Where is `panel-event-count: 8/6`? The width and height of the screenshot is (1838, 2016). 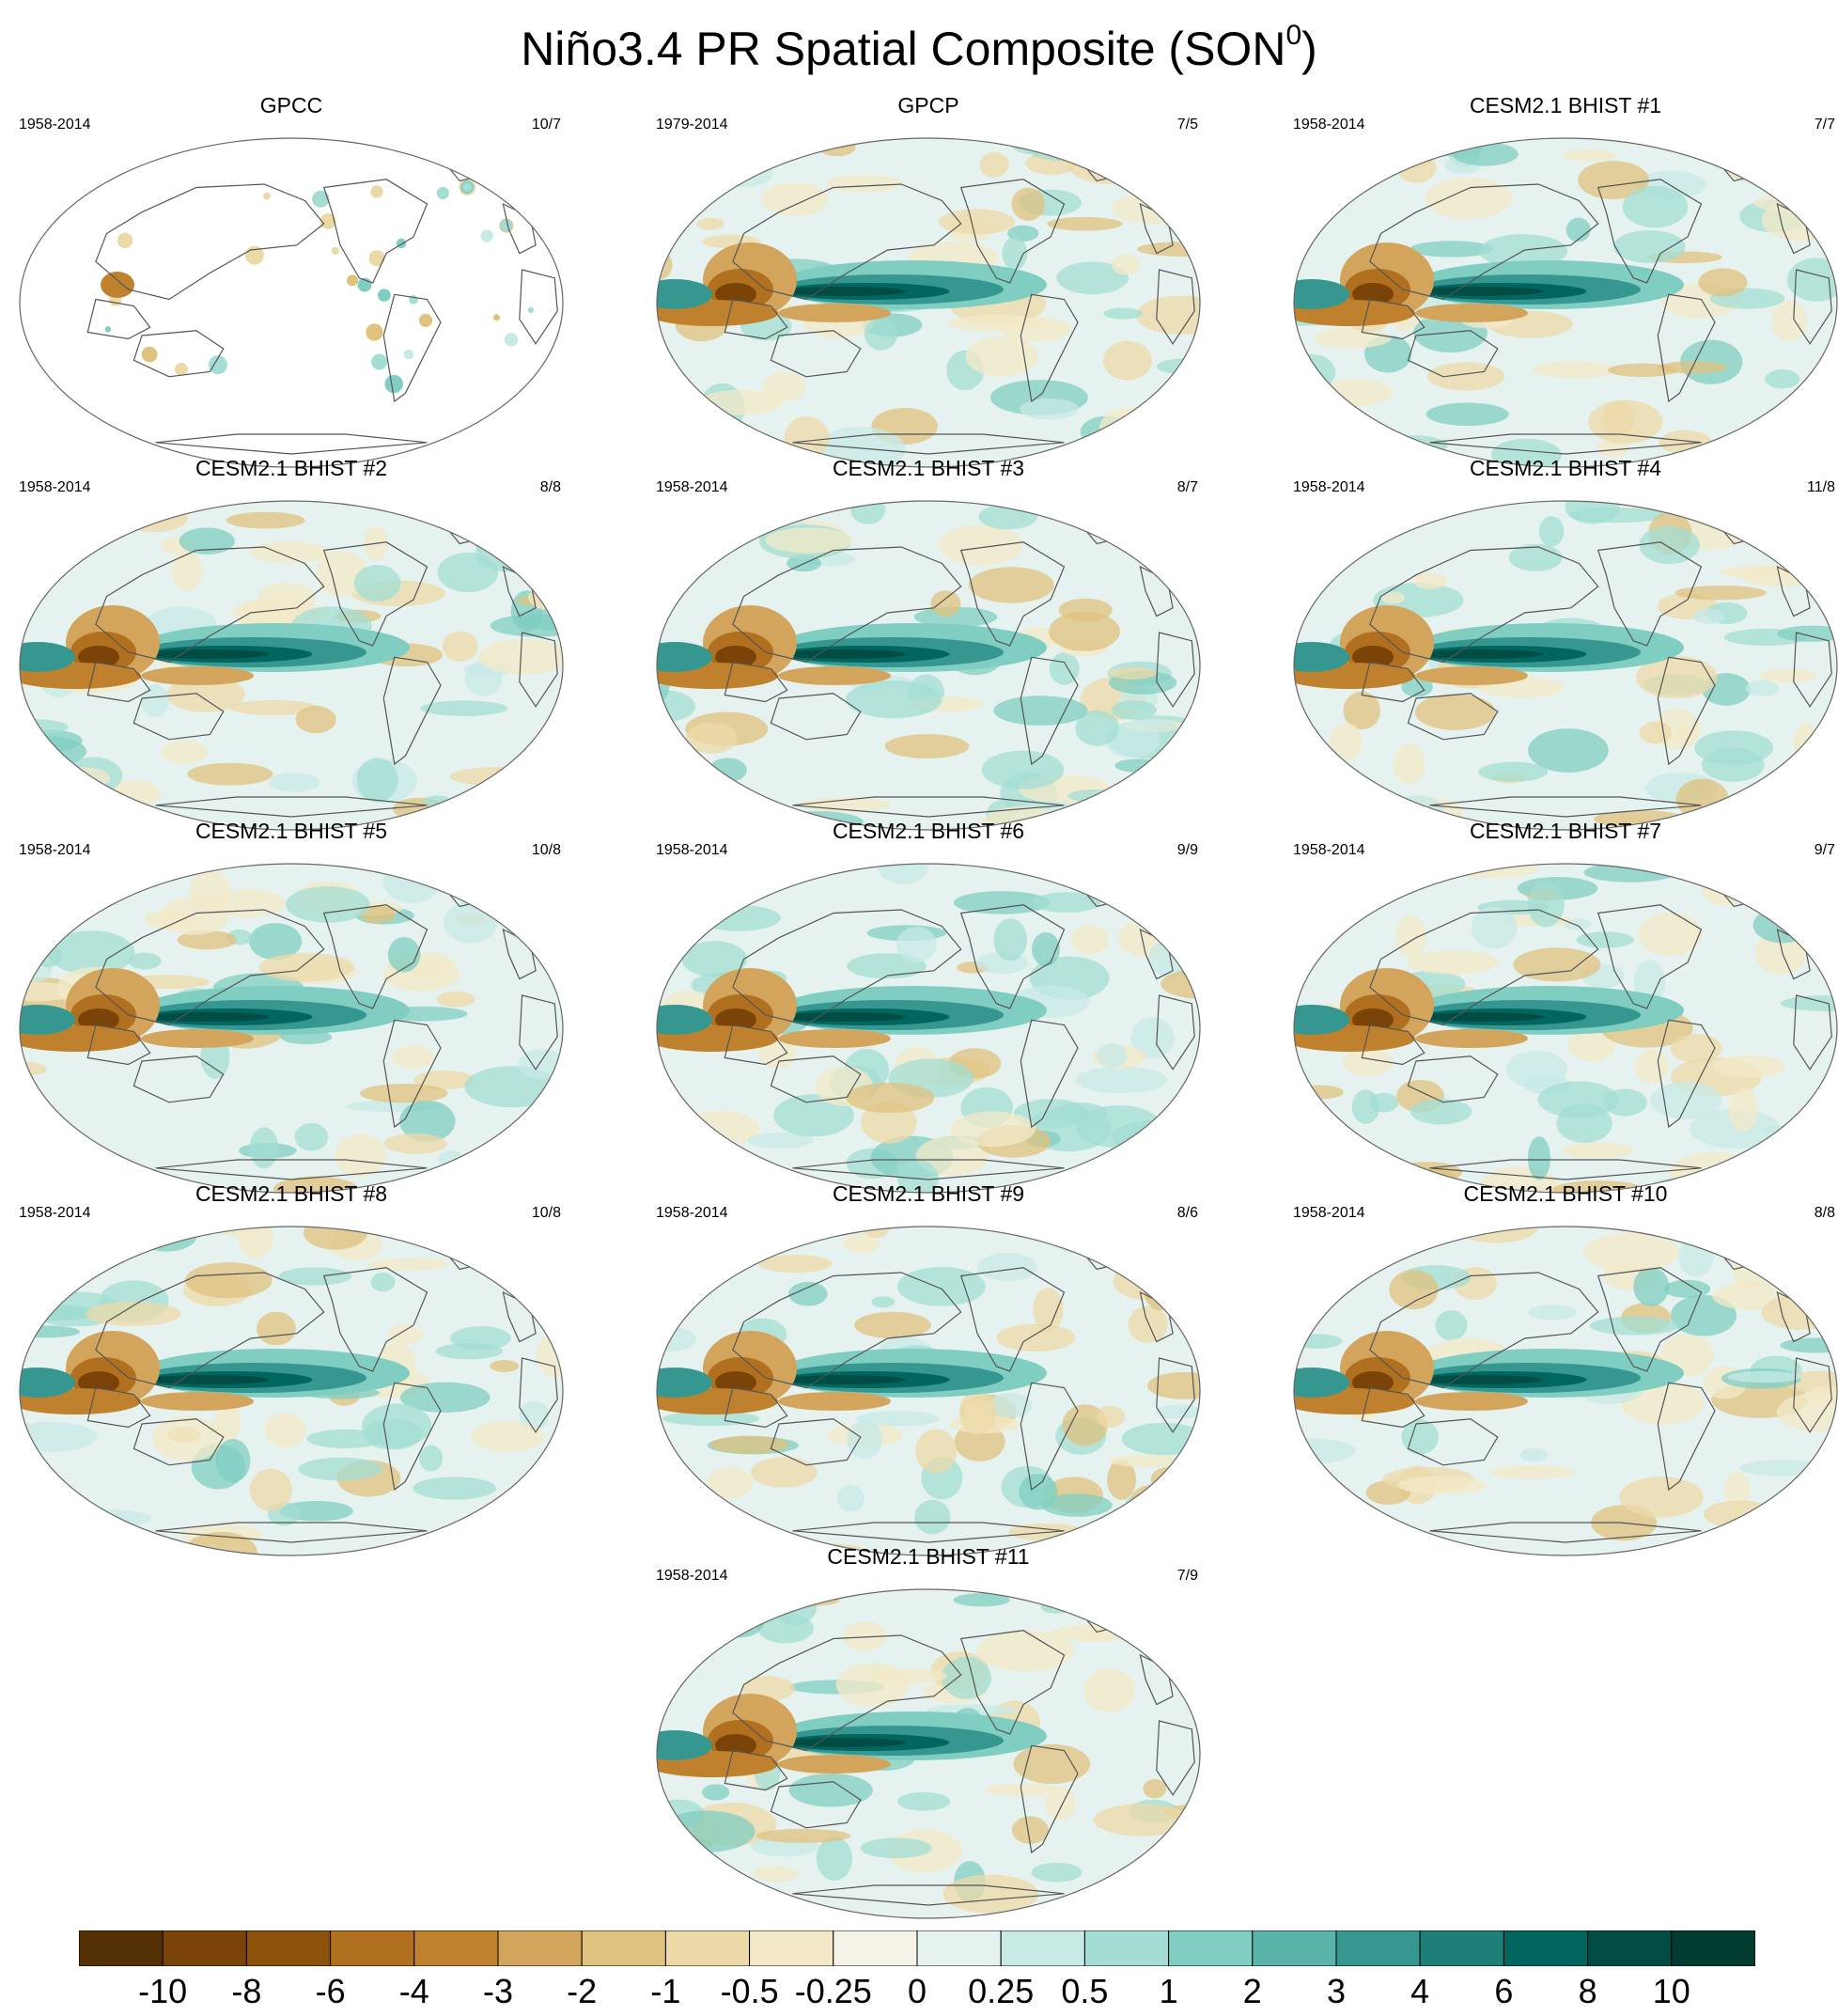
panel-event-count: 8/6 is located at coordinates (1187, 1213).